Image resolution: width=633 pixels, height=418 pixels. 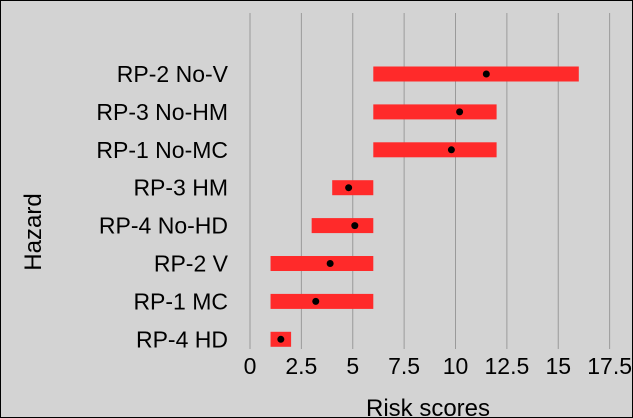 I want to click on x-tick-label: 5, so click(x=352, y=366).